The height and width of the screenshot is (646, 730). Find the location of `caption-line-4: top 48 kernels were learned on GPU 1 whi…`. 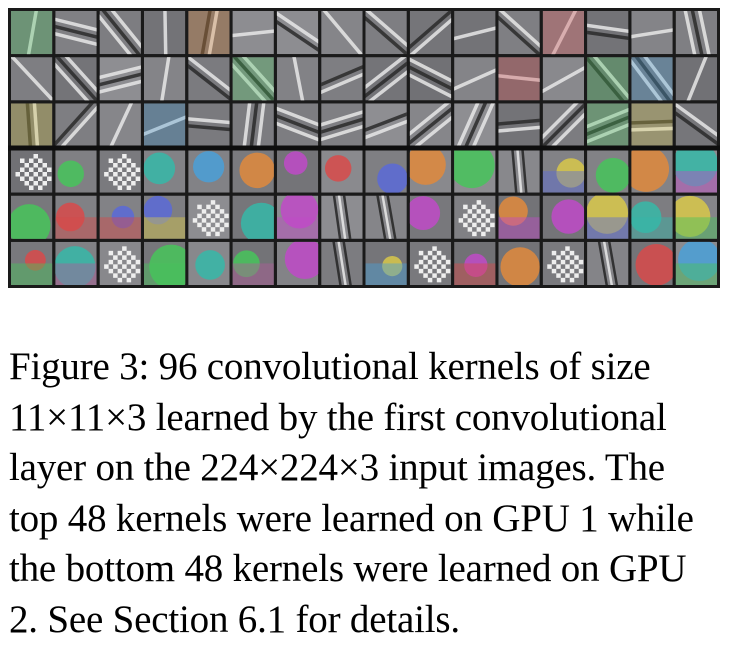

caption-line-4: top 48 kernels were learned on GPU 1 whi… is located at coordinates (351, 518).